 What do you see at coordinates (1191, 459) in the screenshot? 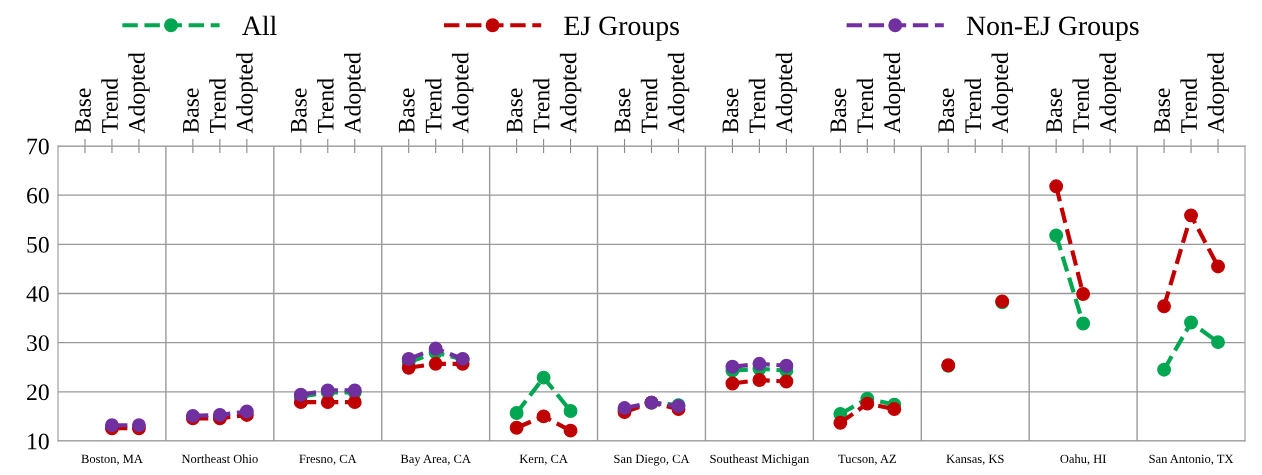
I see `text: San Antonio, TX` at bounding box center [1191, 459].